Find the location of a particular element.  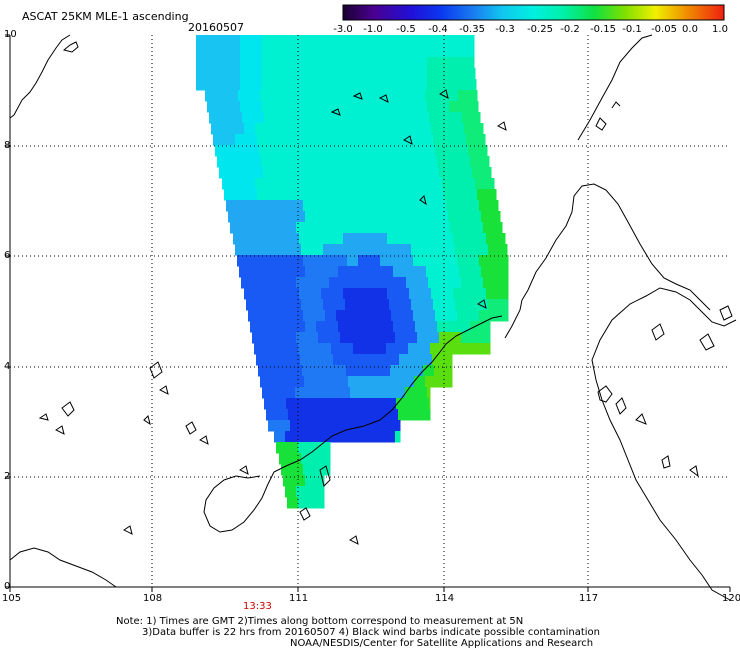

colorbar-tick-label: -0.4 is located at coordinates (438, 29).